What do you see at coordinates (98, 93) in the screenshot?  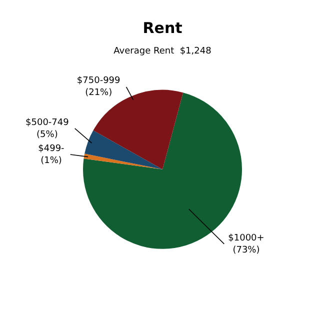 I see `data-label: (21%)` at bounding box center [98, 93].